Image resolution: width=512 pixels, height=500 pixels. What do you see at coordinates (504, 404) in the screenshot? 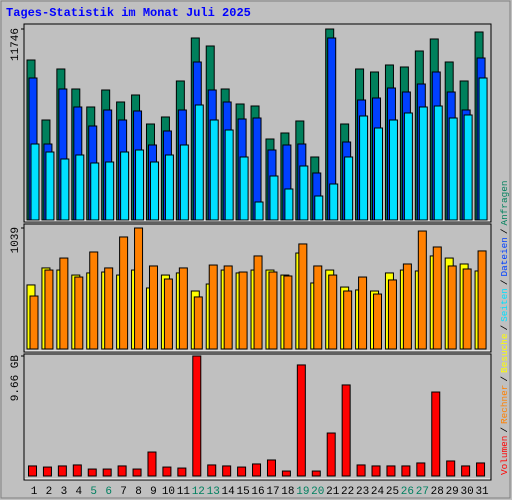
I see `legend-entry: Rechner` at bounding box center [504, 404].